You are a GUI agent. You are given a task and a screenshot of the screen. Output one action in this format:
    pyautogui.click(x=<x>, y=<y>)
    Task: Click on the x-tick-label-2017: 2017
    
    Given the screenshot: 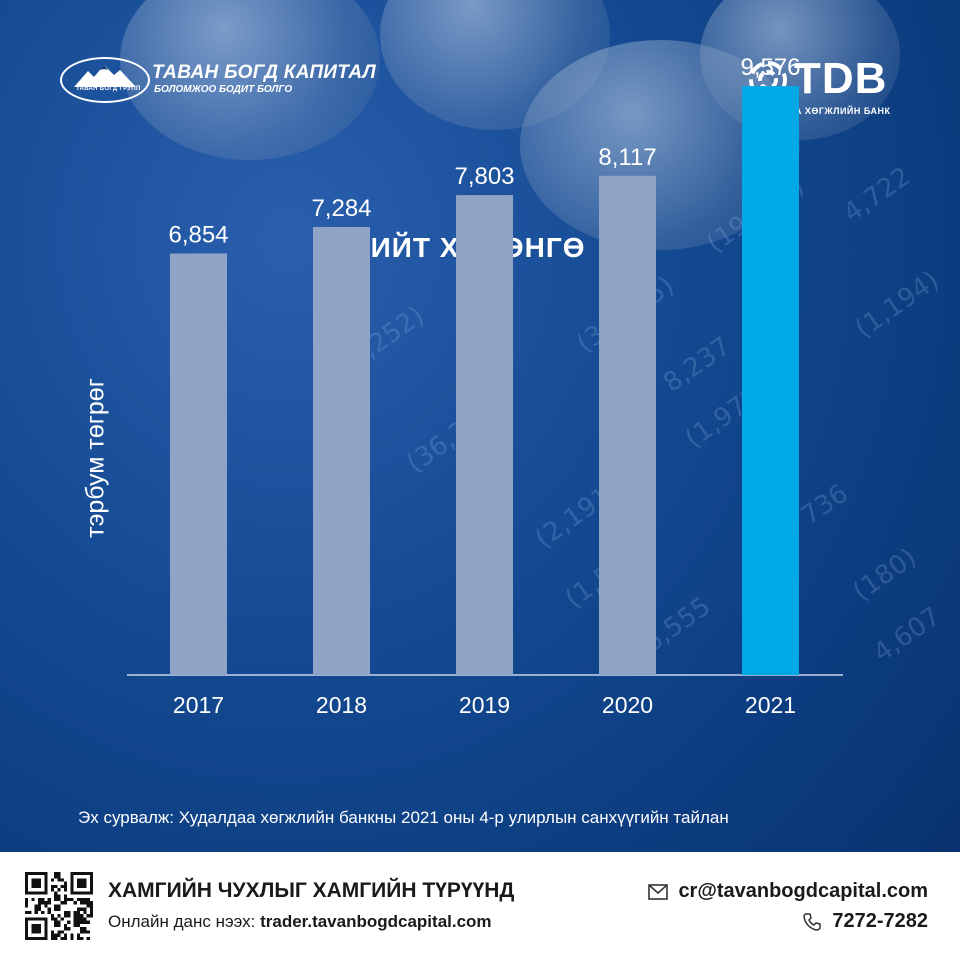 What is the action you would take?
    pyautogui.click(x=198, y=705)
    